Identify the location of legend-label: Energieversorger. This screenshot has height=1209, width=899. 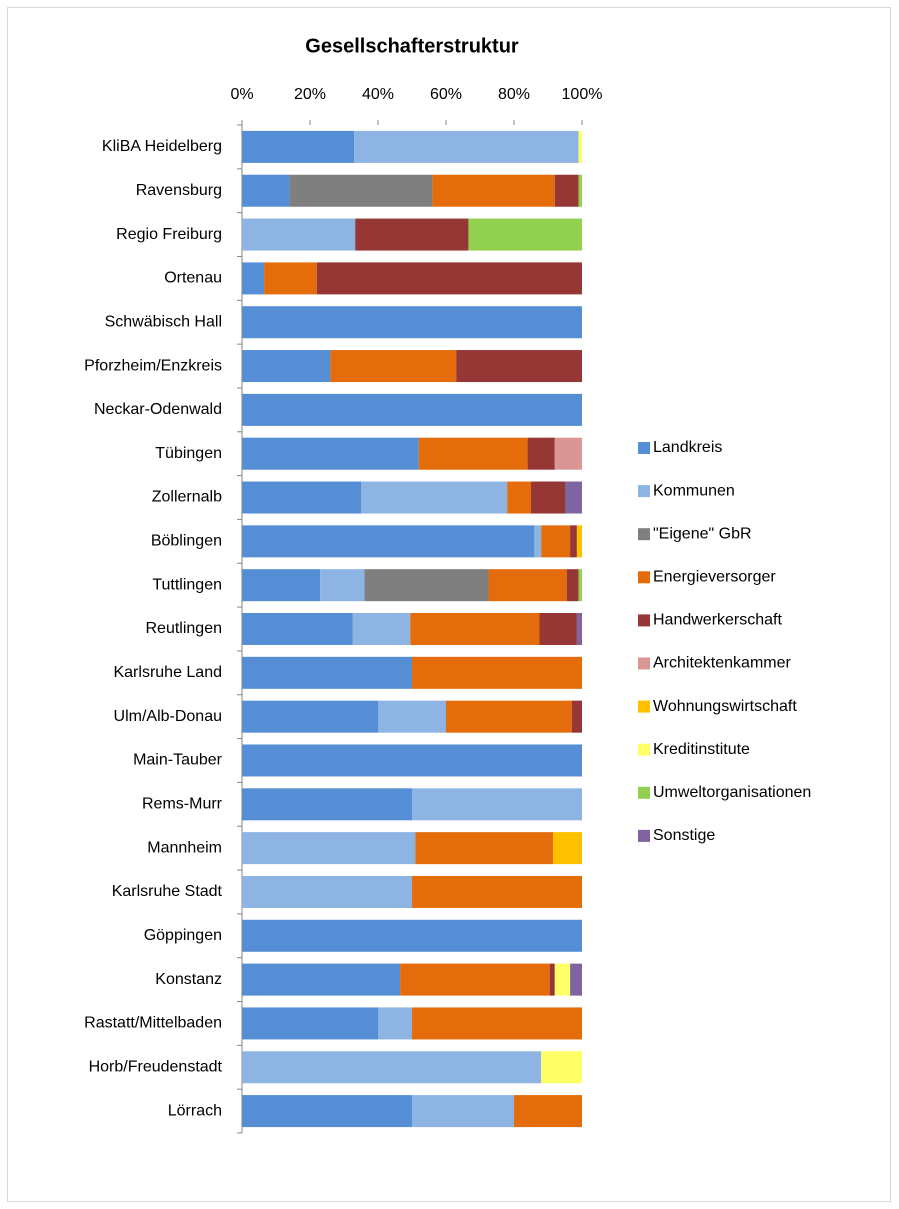
(714, 577).